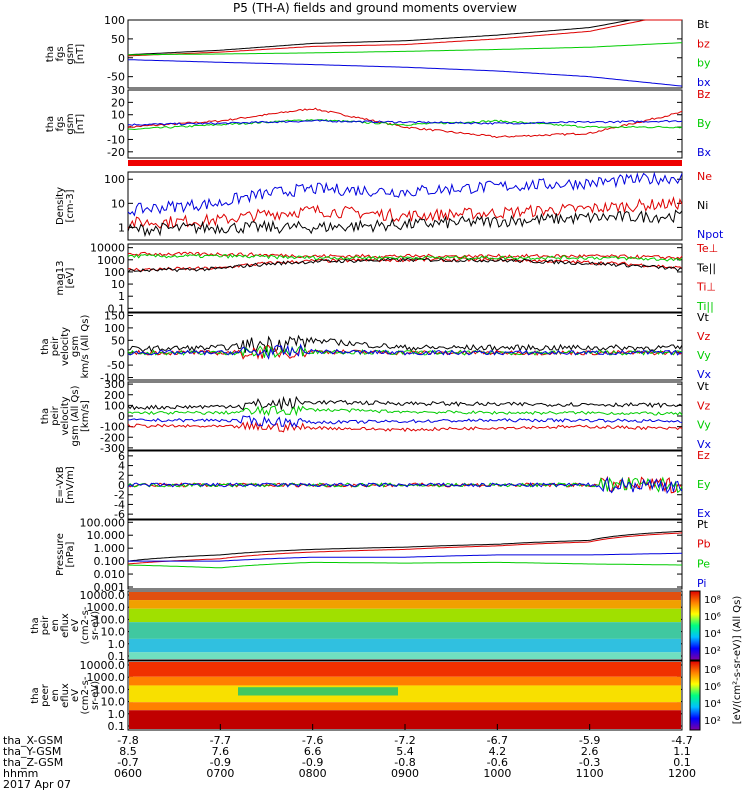 This screenshot has height=800, width=750. What do you see at coordinates (703, 43) in the screenshot?
I see `legend-bz: bz` at bounding box center [703, 43].